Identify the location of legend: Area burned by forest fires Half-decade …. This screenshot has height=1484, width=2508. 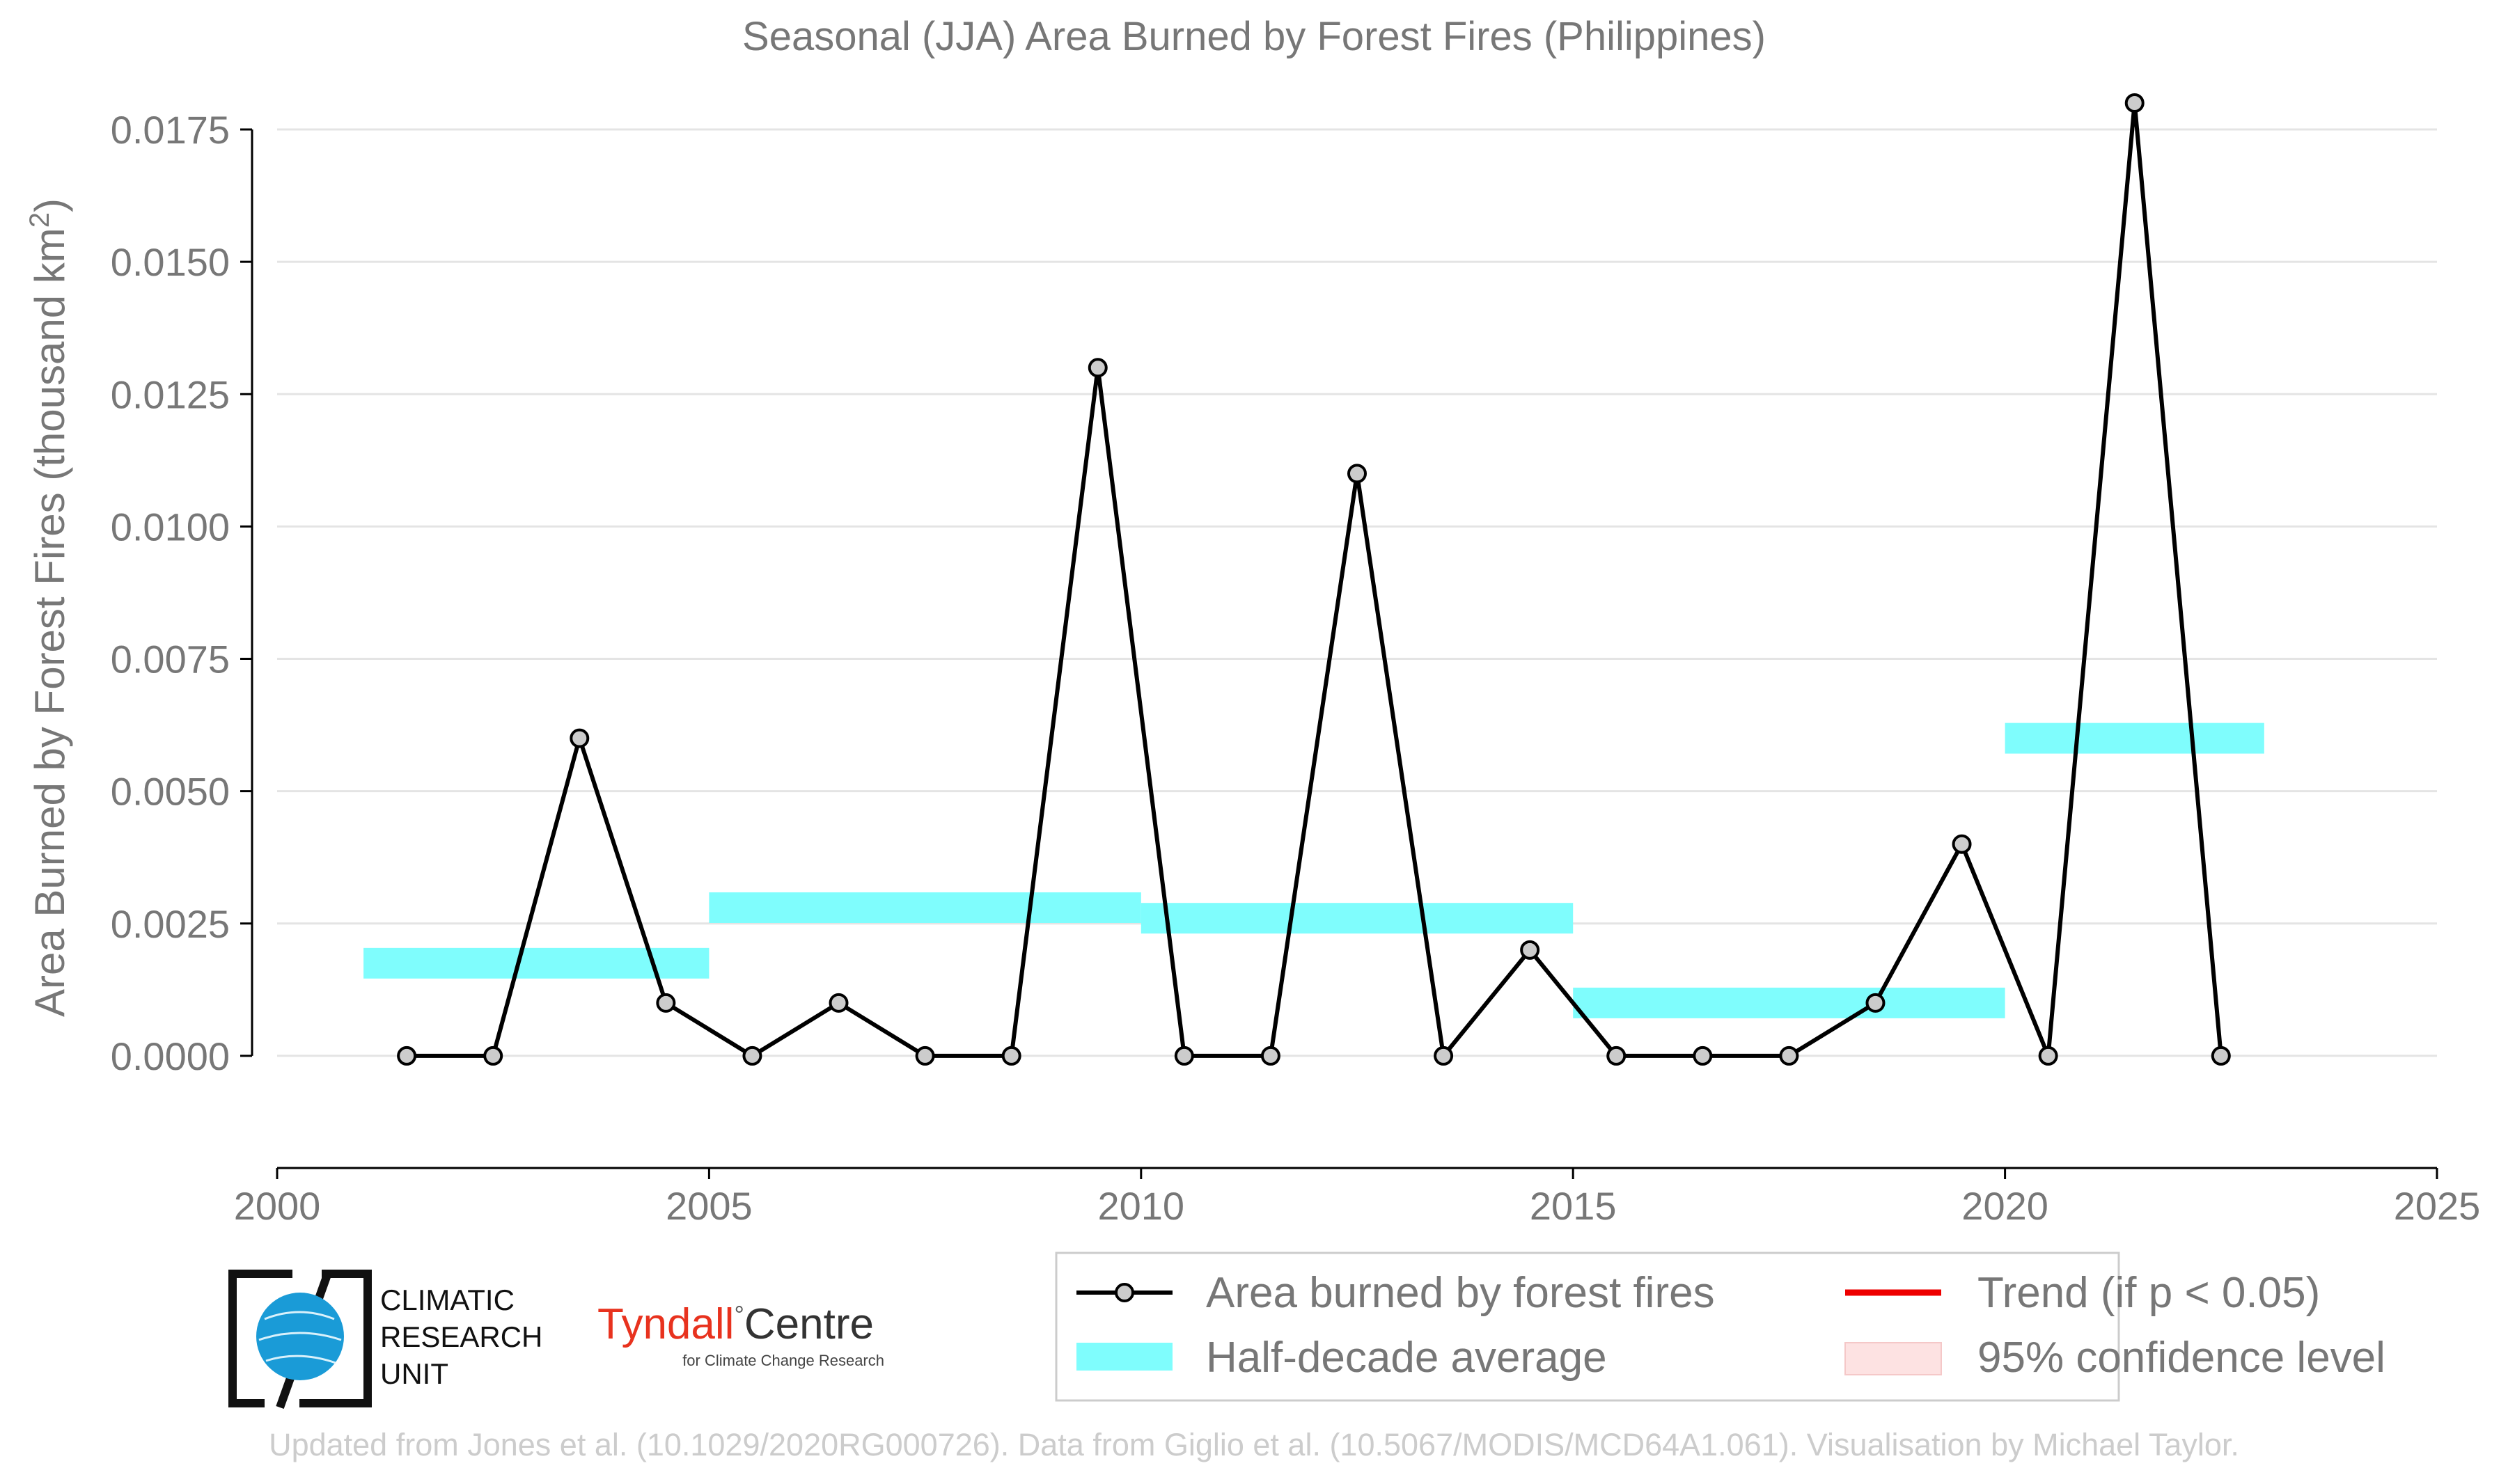
(1720, 1327).